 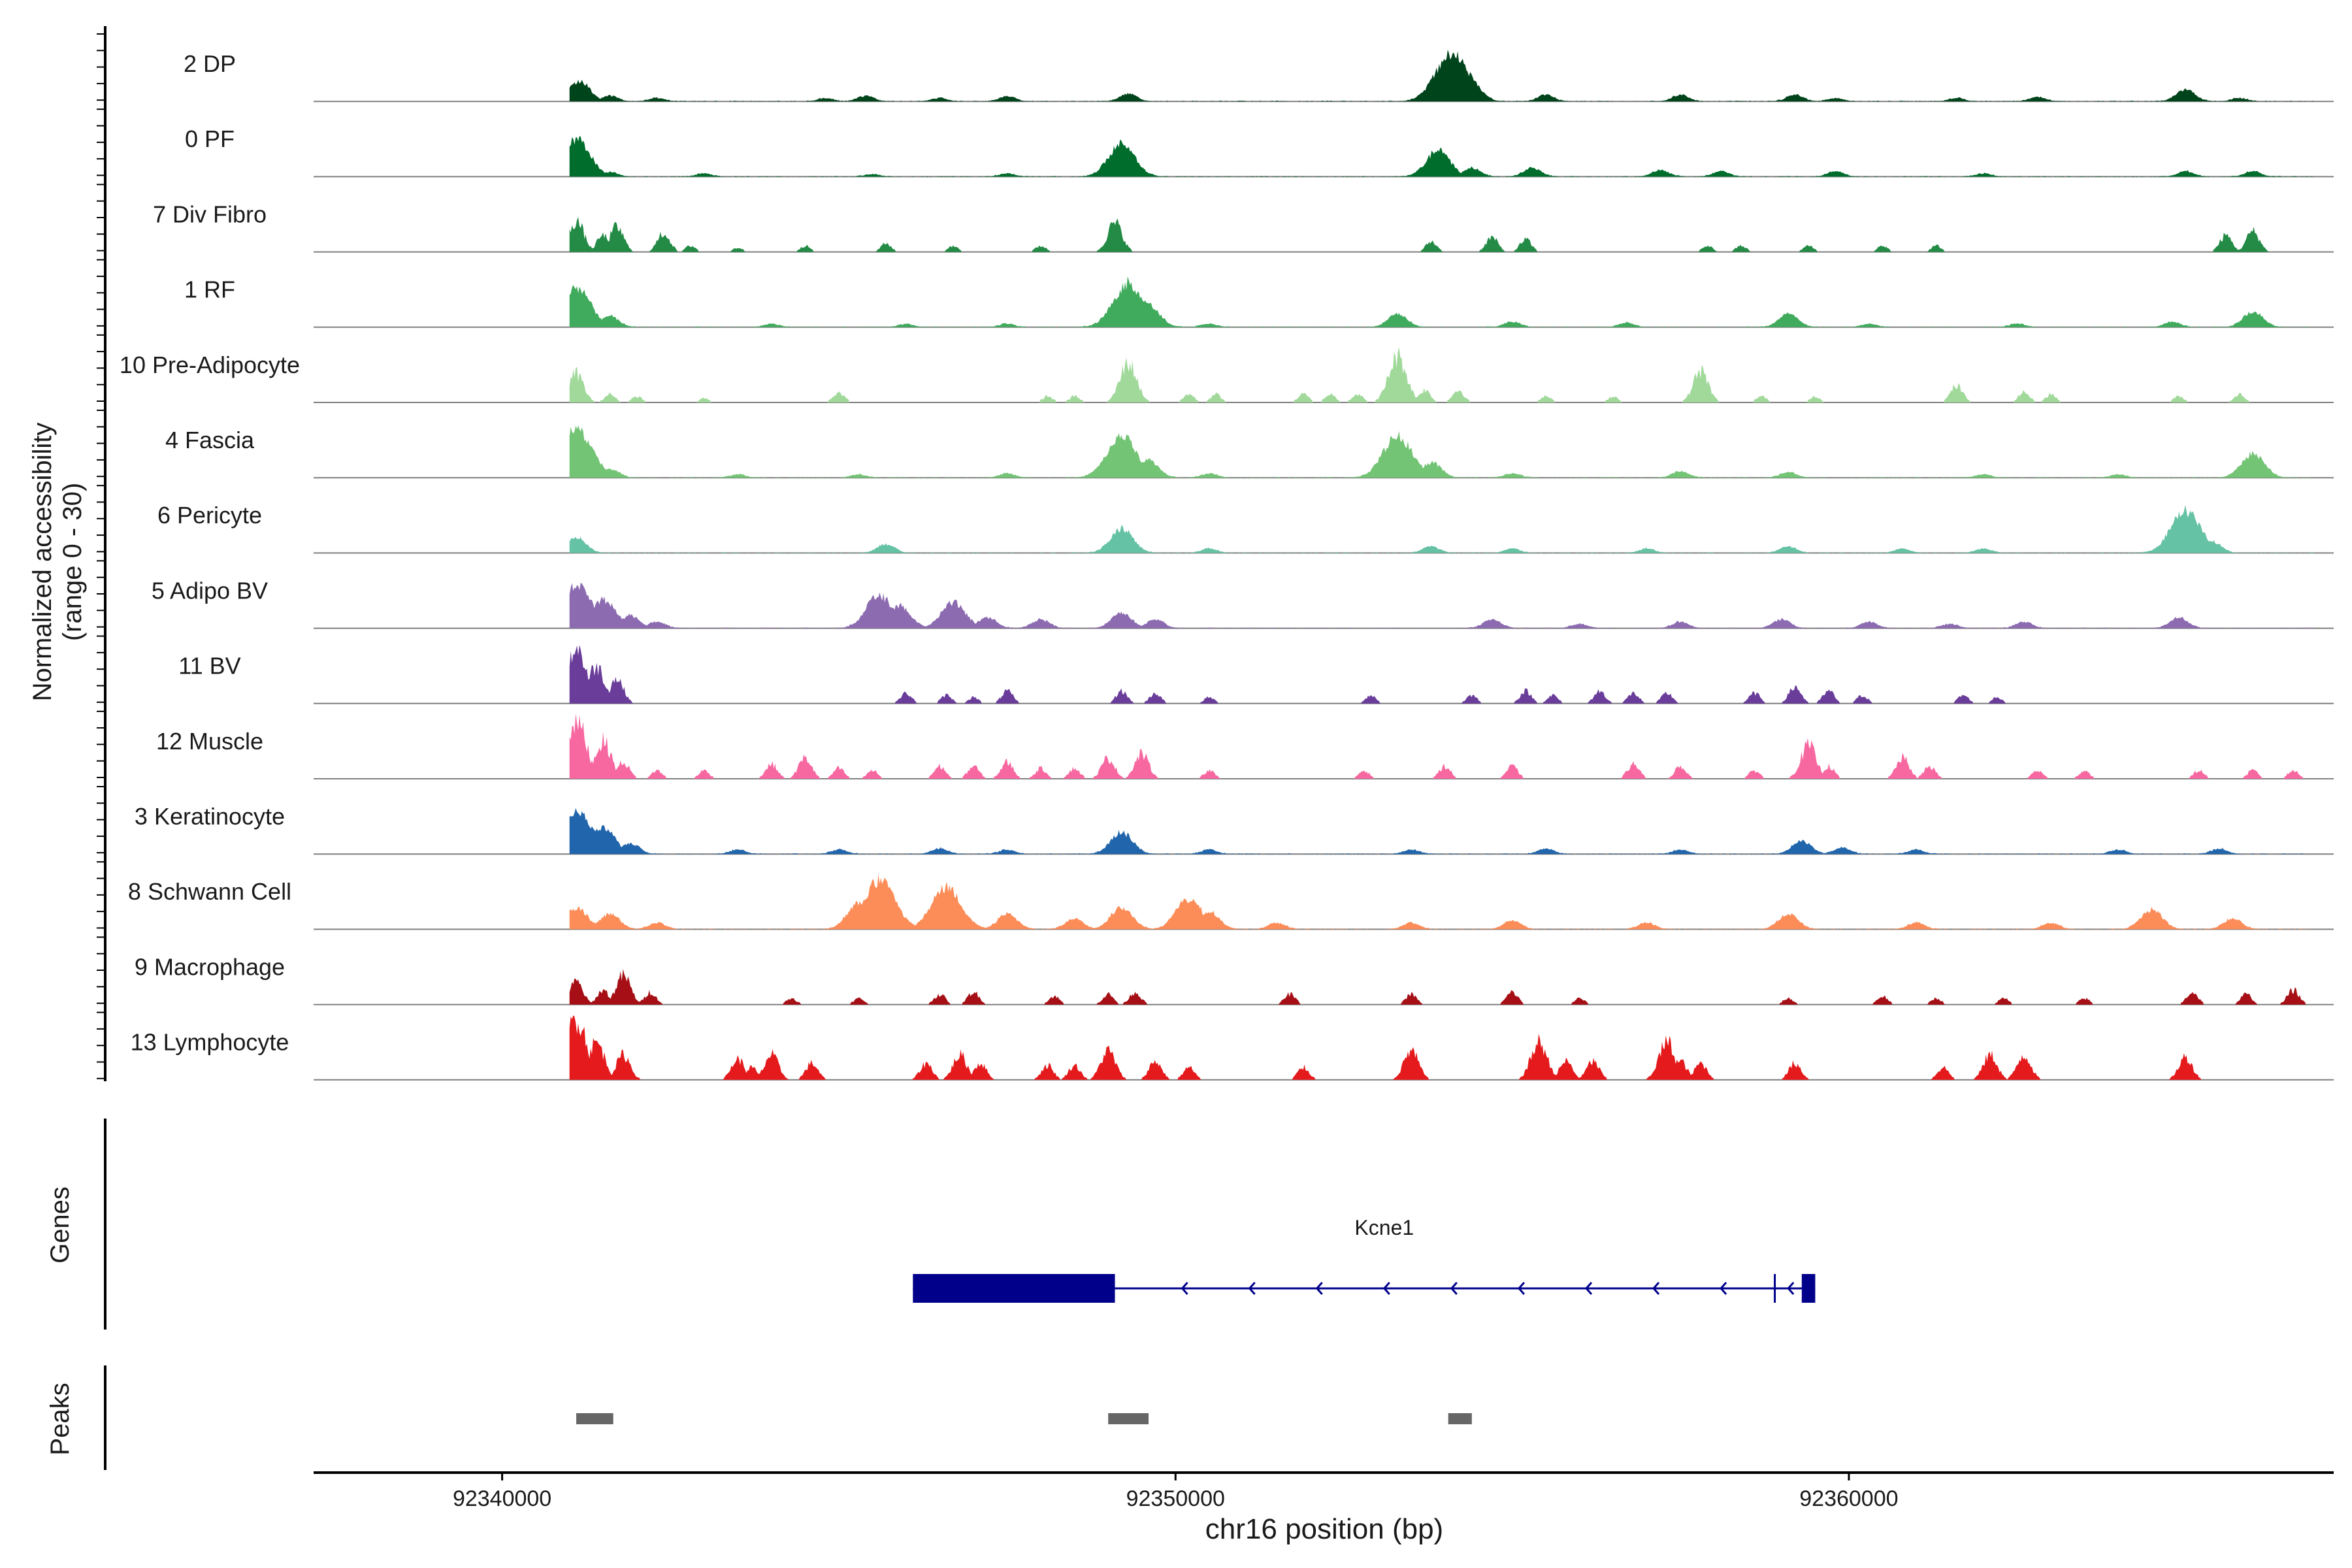 What do you see at coordinates (60, 1225) in the screenshot?
I see `genes-track-label: Genes` at bounding box center [60, 1225].